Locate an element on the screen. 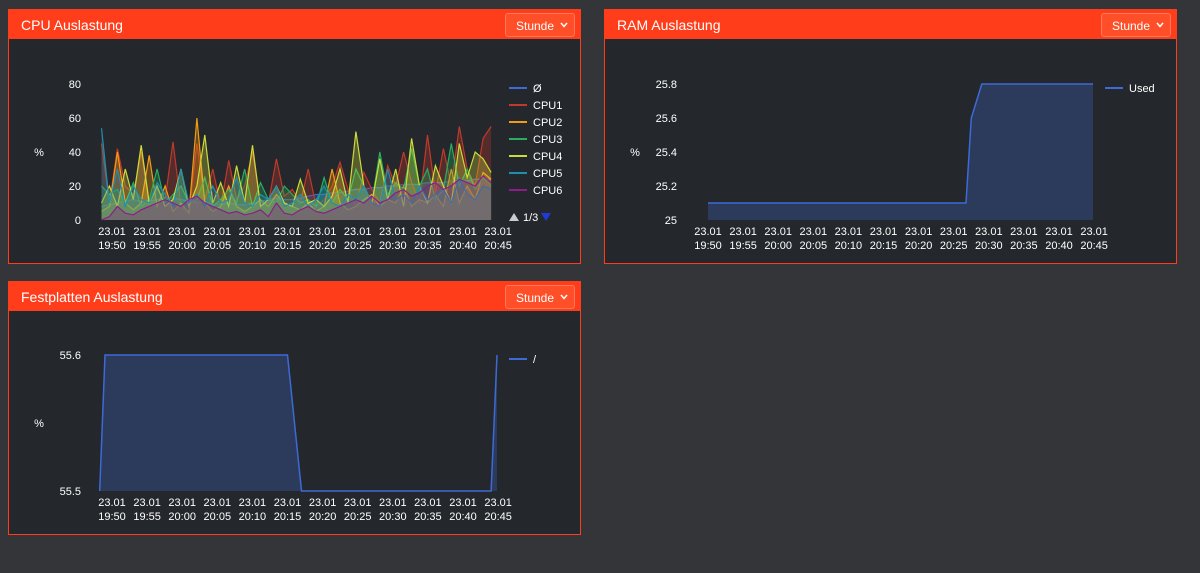  legend-label: Ø is located at coordinates (537, 89).